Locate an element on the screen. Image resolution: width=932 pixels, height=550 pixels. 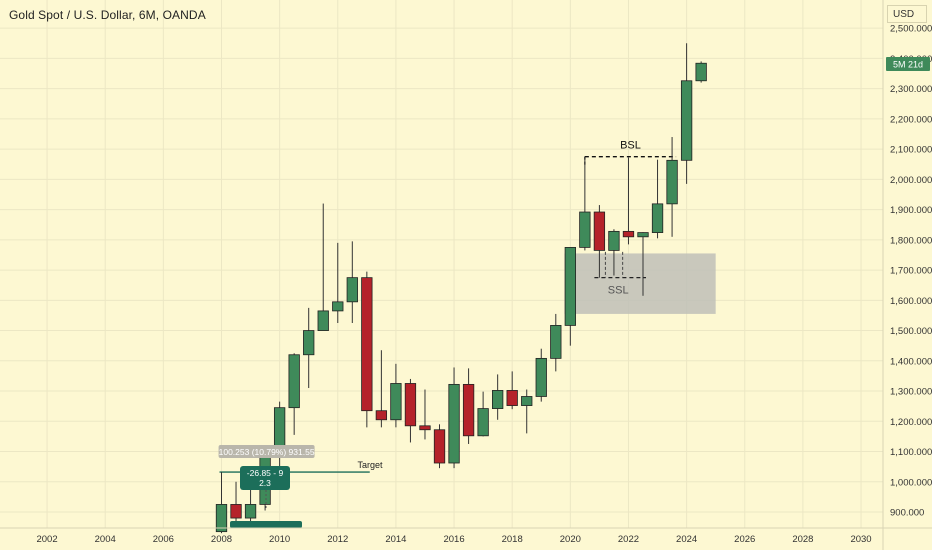
target-label: Target is located at coordinates (370, 465).